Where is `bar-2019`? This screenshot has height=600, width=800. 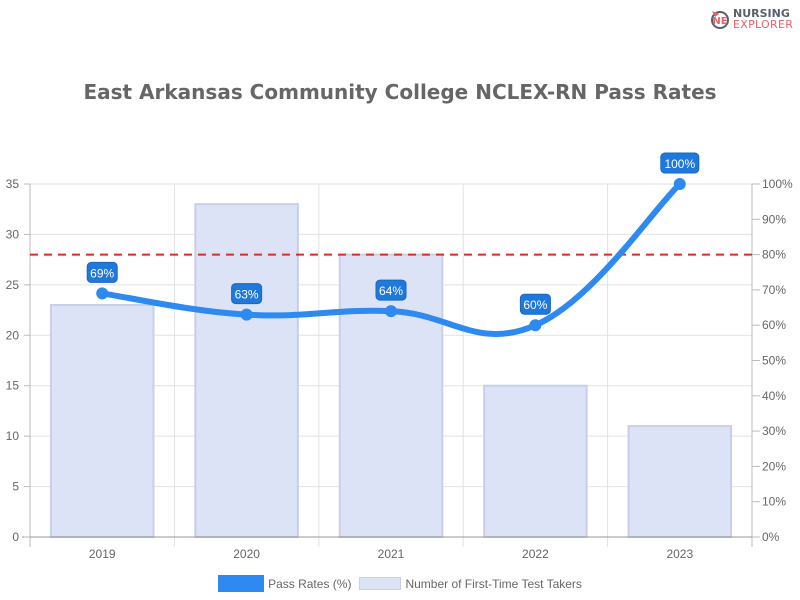
bar-2019 is located at coordinates (102, 421).